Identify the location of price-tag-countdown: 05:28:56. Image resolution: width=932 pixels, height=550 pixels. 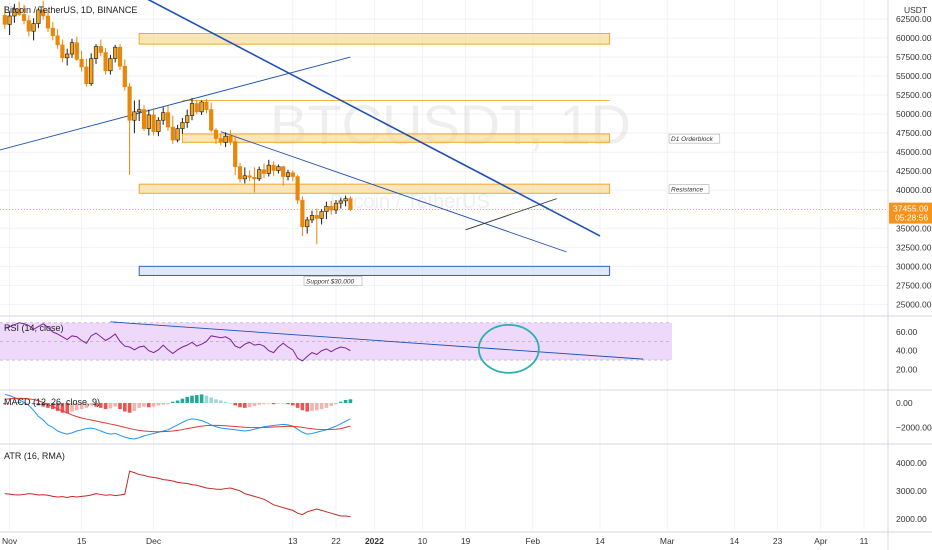
(911, 218).